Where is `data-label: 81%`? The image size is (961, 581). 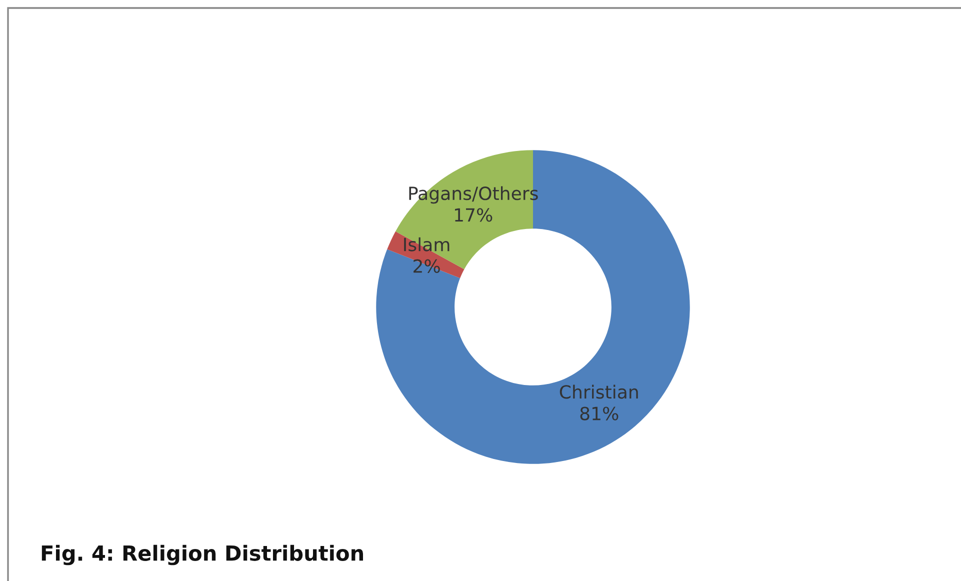 data-label: 81% is located at coordinates (599, 413).